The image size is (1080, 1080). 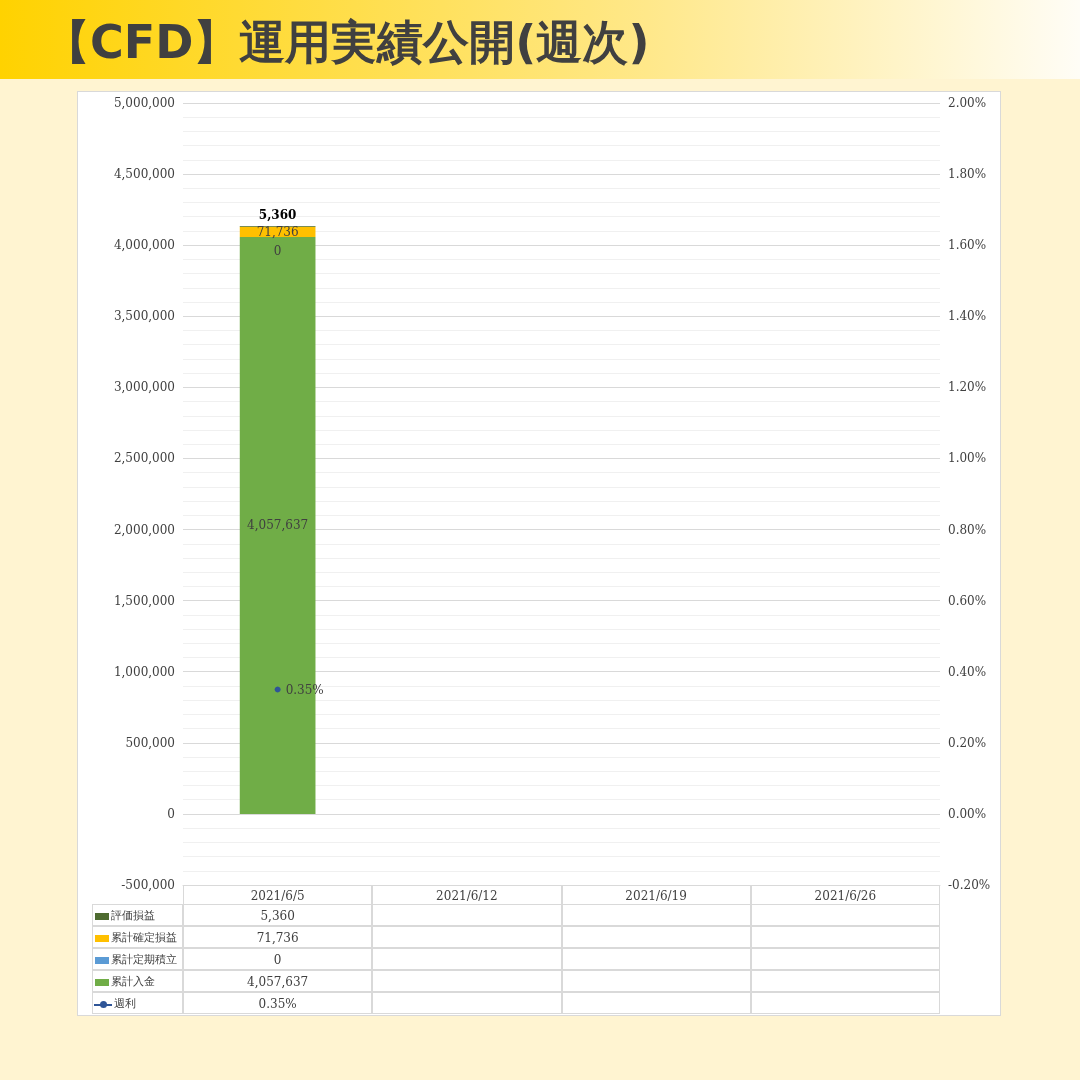 What do you see at coordinates (347, 42) in the screenshot?
I see `chart-title: 【CFD】運用実績公開(週次)` at bounding box center [347, 42].